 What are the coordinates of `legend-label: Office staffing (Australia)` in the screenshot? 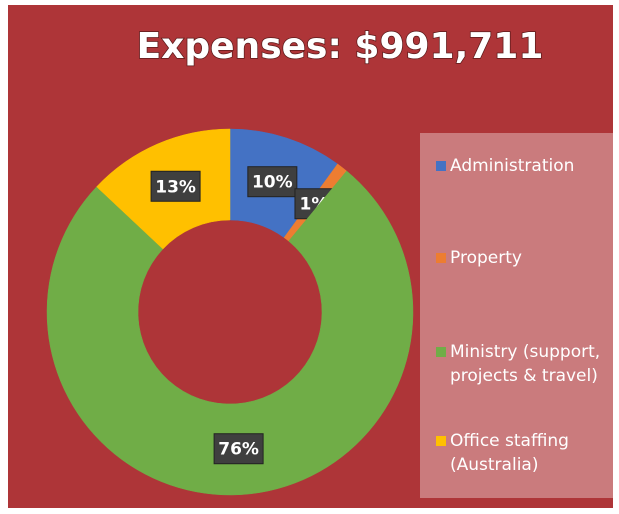 It's located at (509, 453).